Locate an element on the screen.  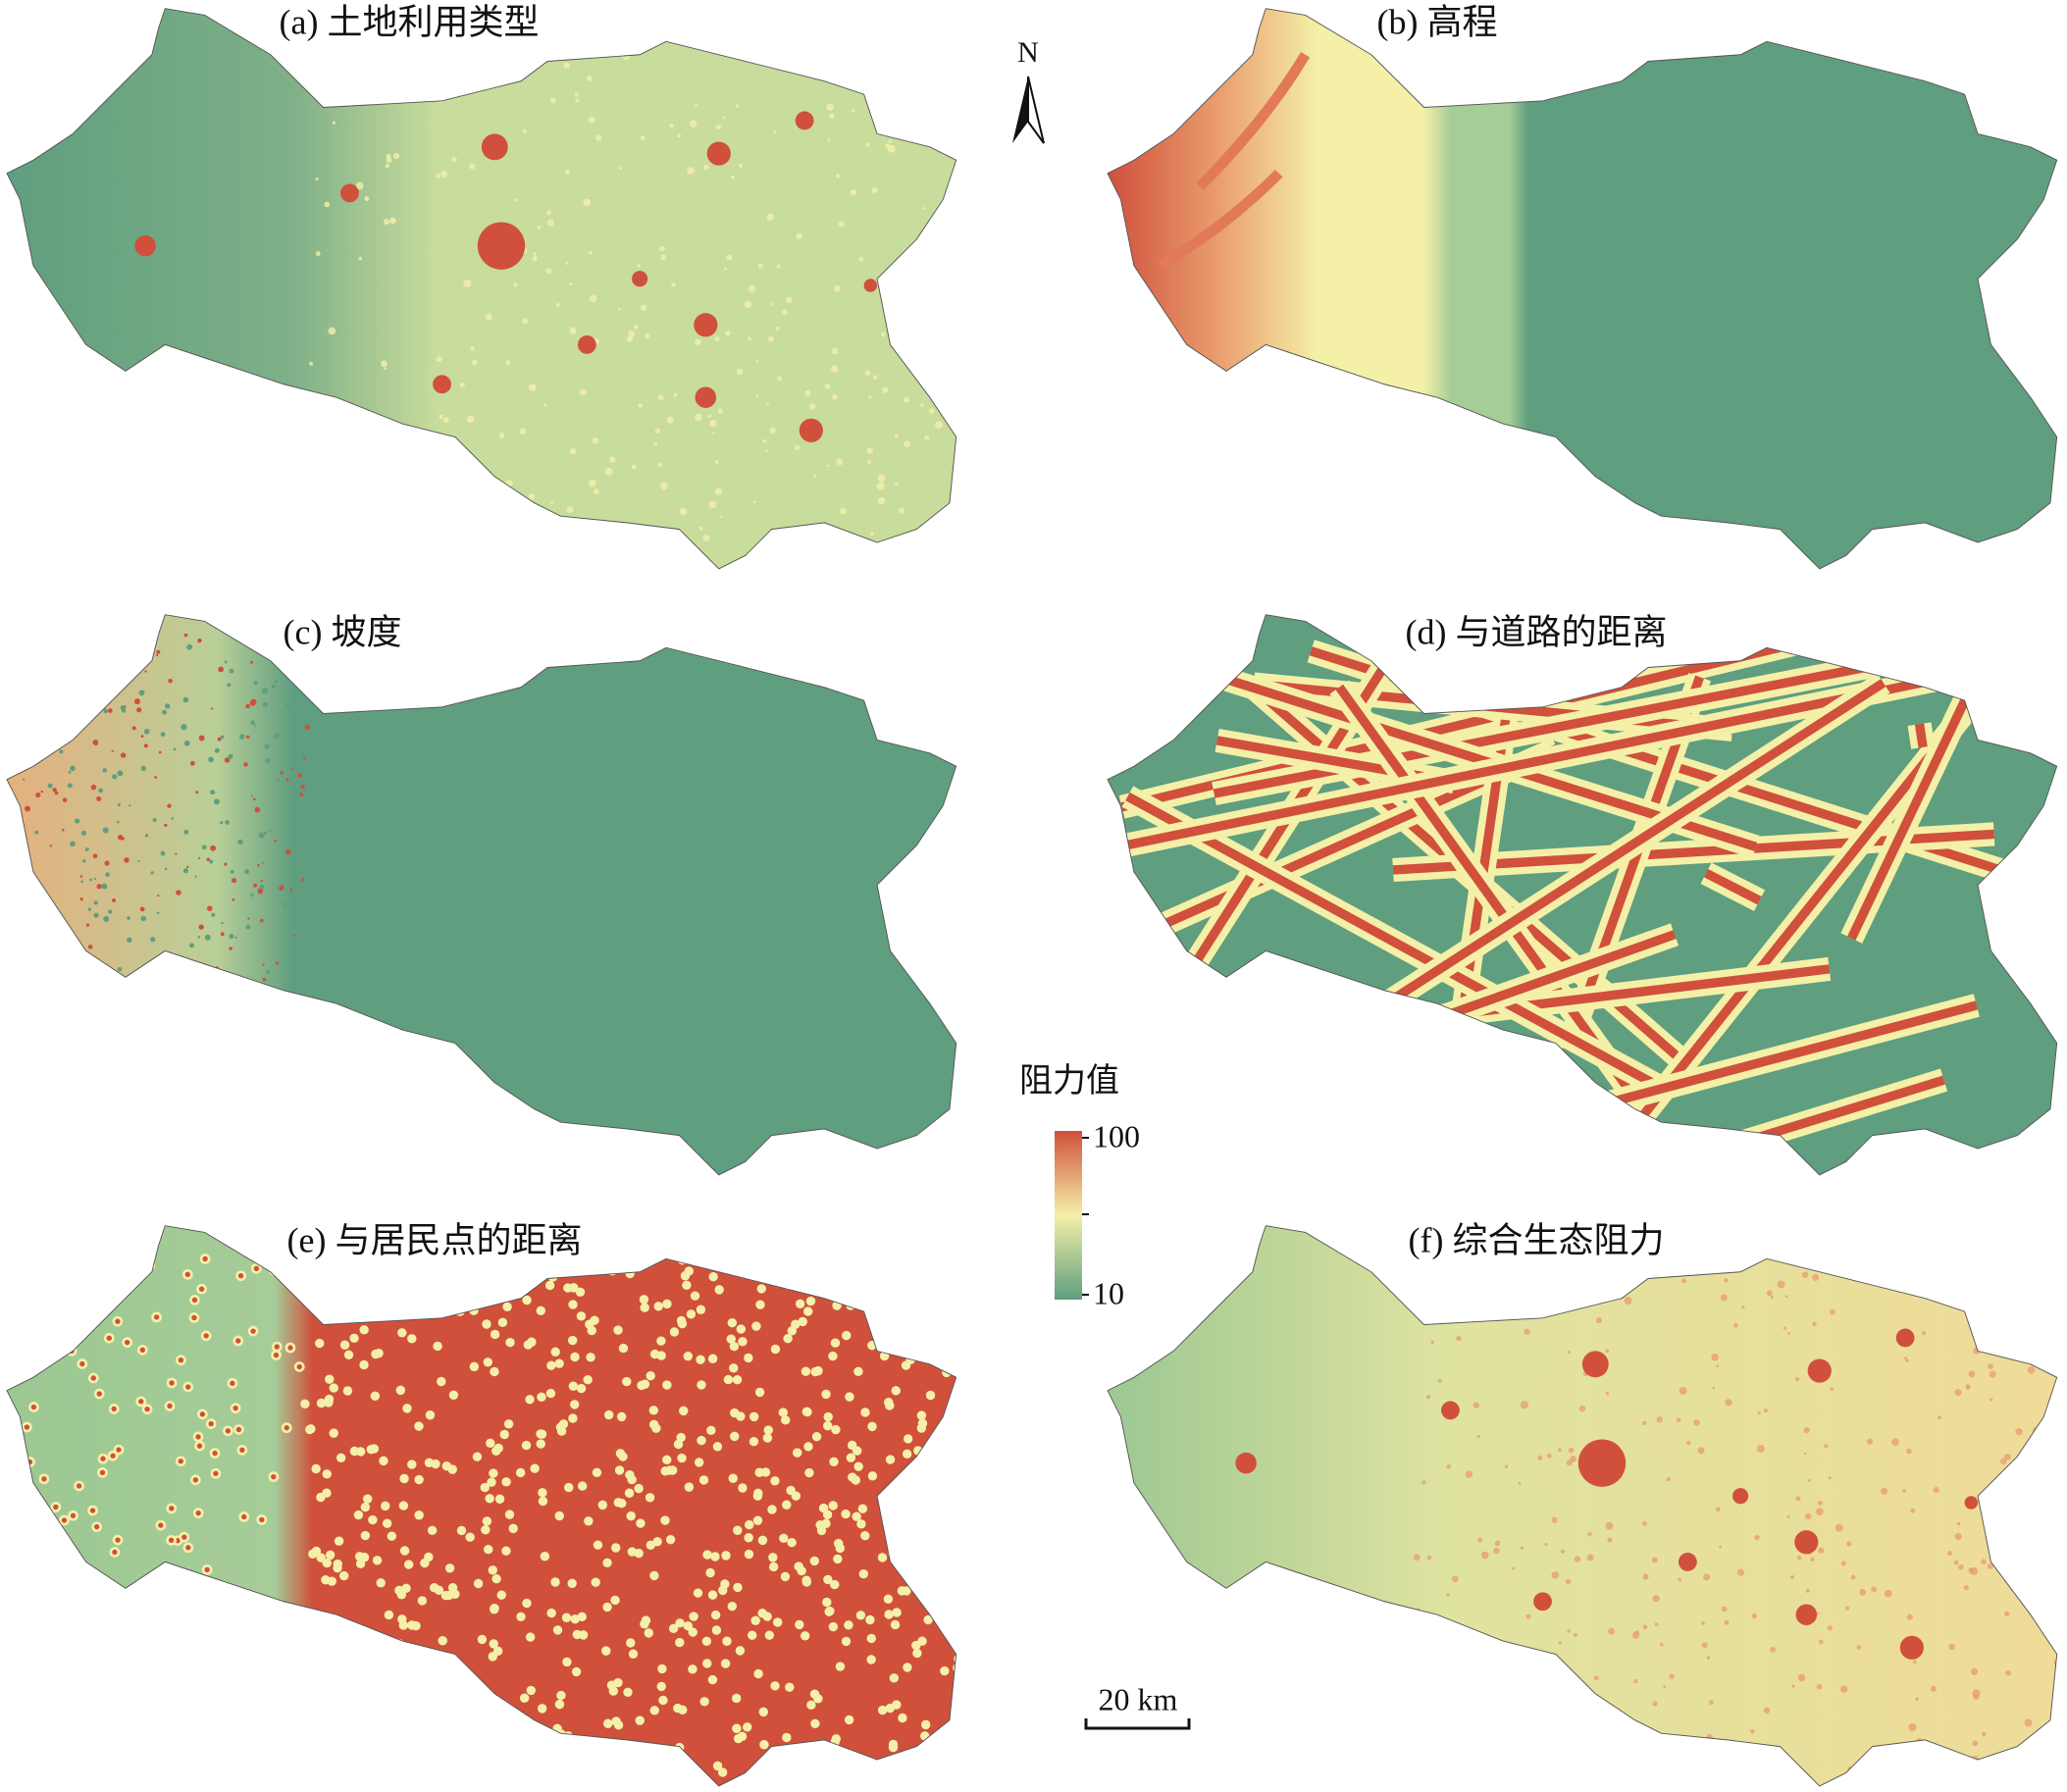
panel-title: (c) 坡度 is located at coordinates (343, 631).